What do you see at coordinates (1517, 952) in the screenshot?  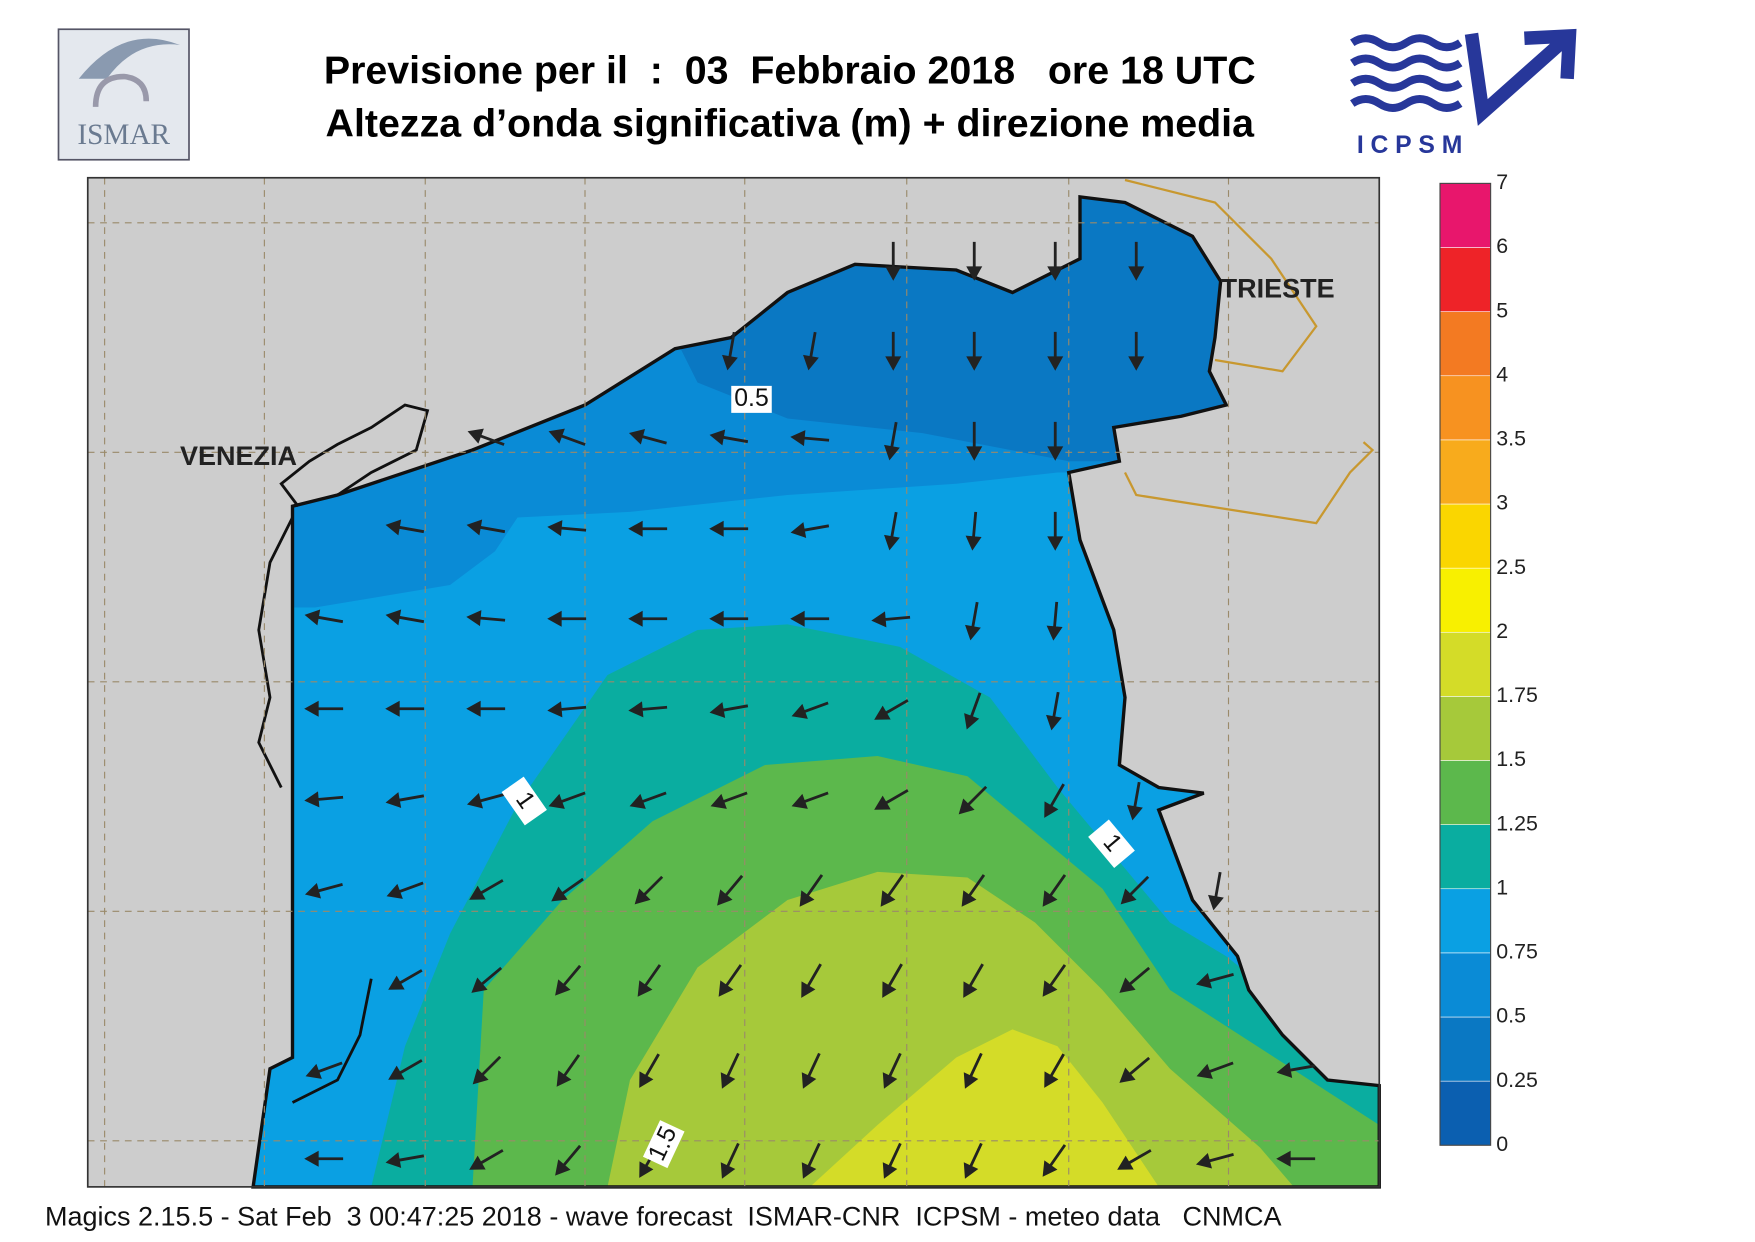 I see `colorbar-tick-label: 0.75` at bounding box center [1517, 952].